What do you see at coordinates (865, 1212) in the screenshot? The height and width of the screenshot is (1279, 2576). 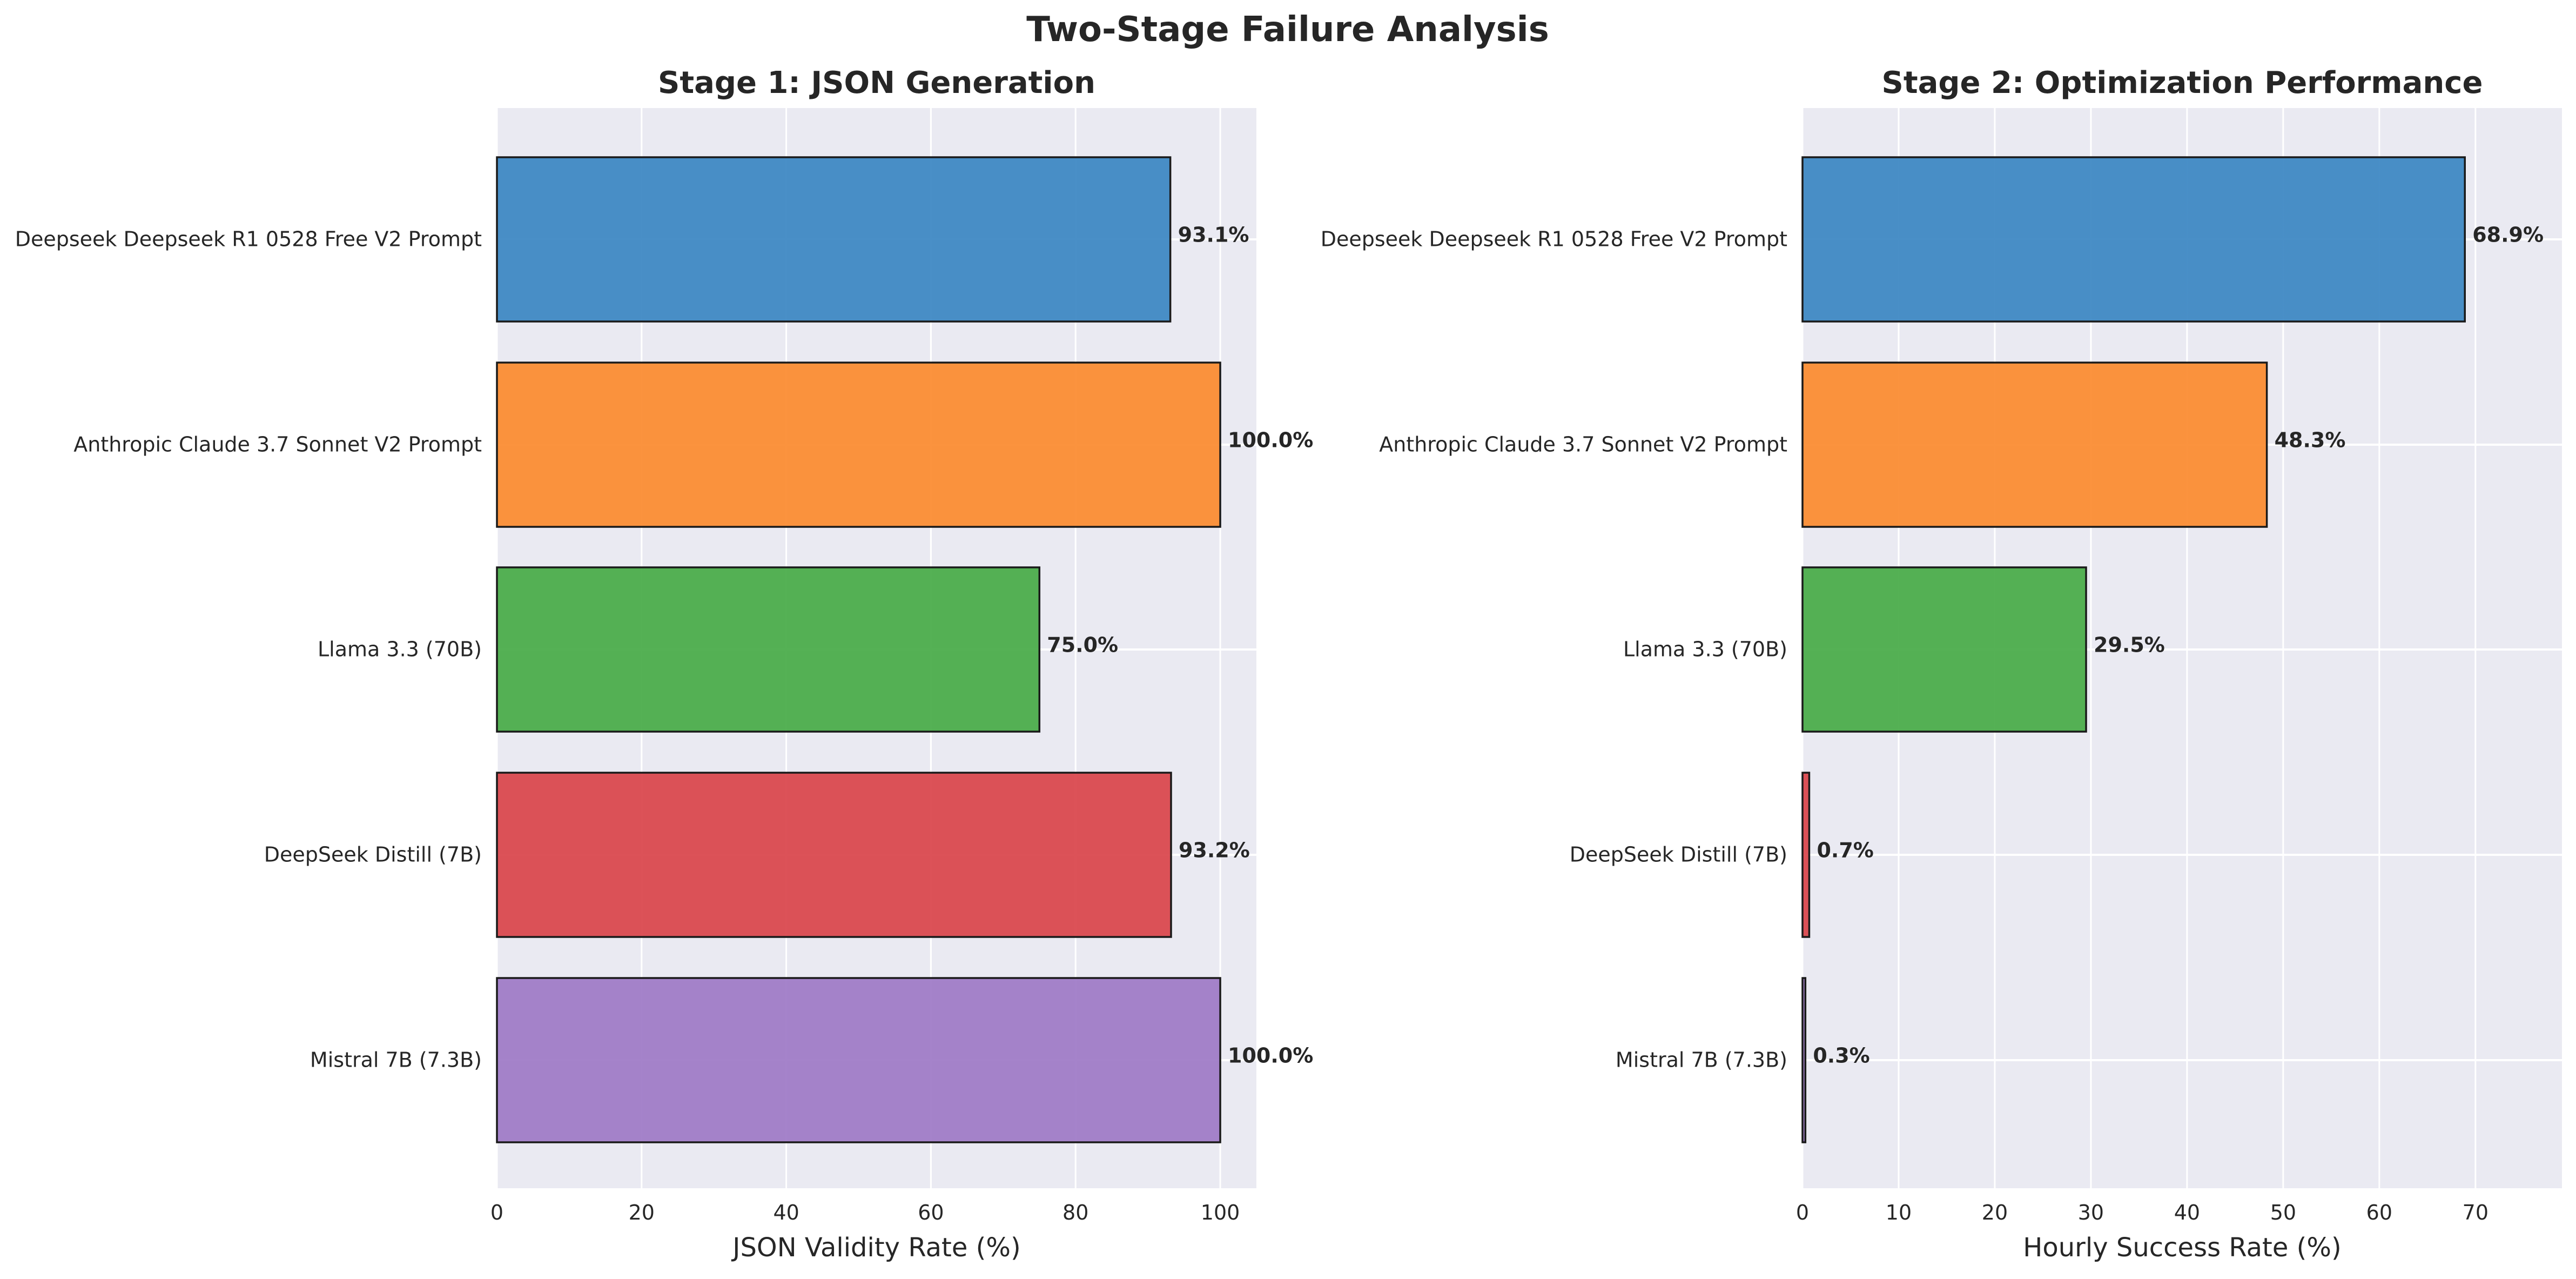 I see `stage1-x-ticks: 0 20 40 60 80 100` at bounding box center [865, 1212].